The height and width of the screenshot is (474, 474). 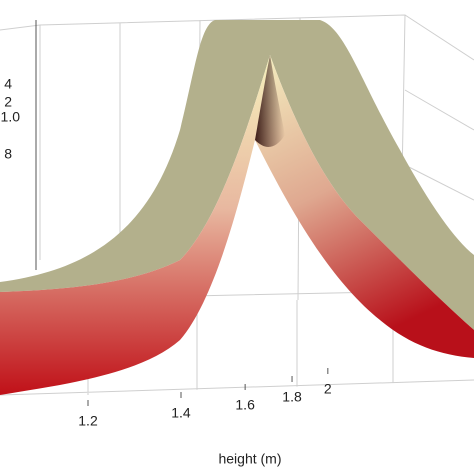 I want to click on x-tick-label: 1.4, so click(x=181, y=413).